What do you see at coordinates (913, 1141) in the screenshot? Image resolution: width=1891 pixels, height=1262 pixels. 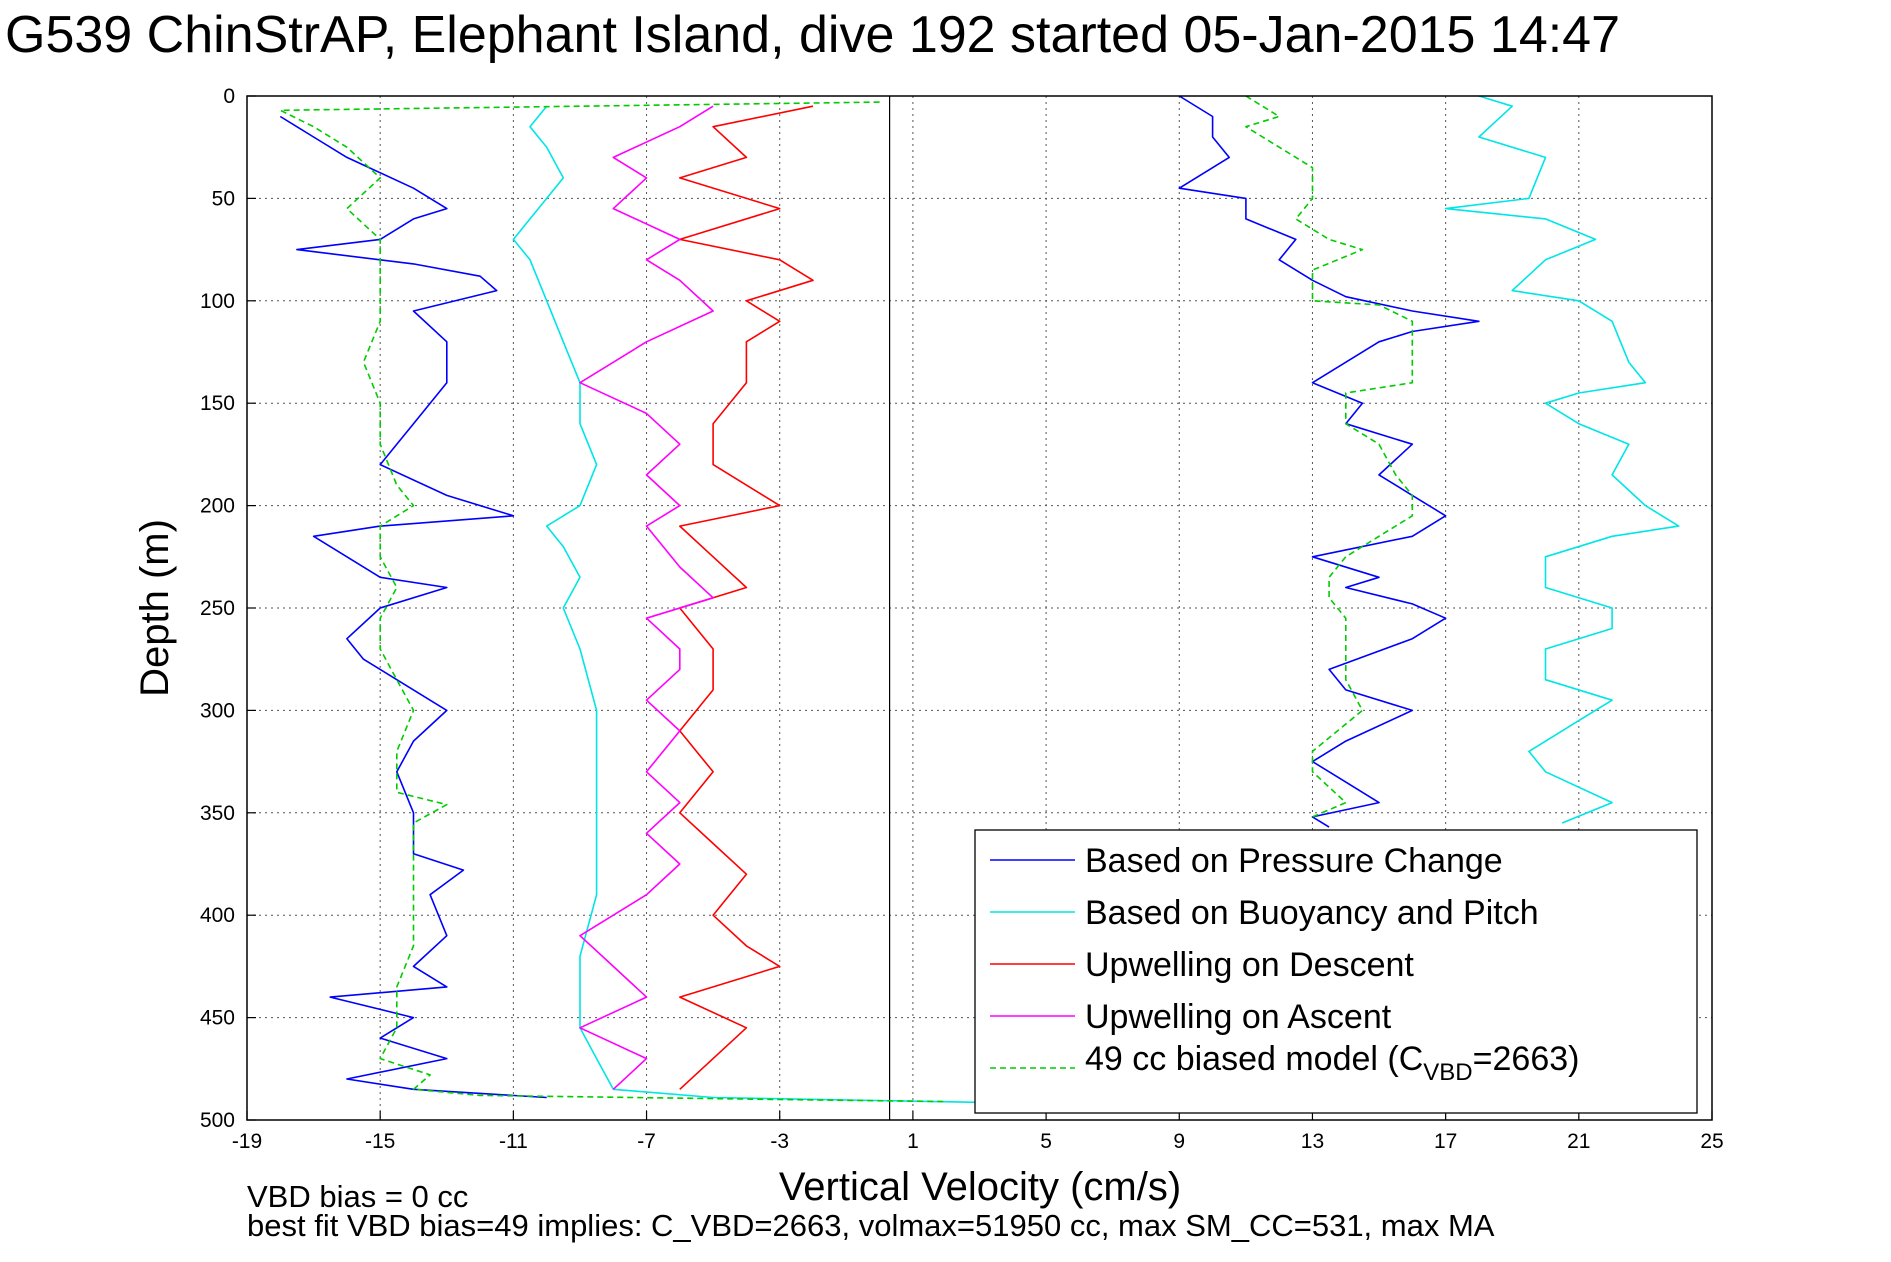 I see `x-tick-label: 1` at bounding box center [913, 1141].